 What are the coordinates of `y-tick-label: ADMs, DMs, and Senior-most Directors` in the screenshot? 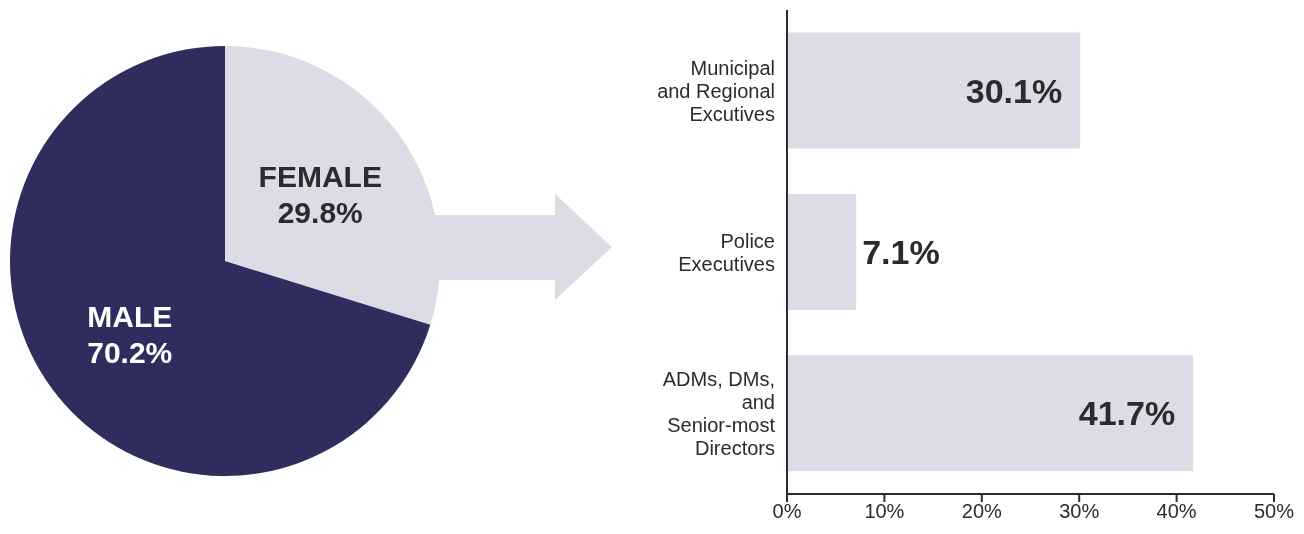 It's located at (719, 413).